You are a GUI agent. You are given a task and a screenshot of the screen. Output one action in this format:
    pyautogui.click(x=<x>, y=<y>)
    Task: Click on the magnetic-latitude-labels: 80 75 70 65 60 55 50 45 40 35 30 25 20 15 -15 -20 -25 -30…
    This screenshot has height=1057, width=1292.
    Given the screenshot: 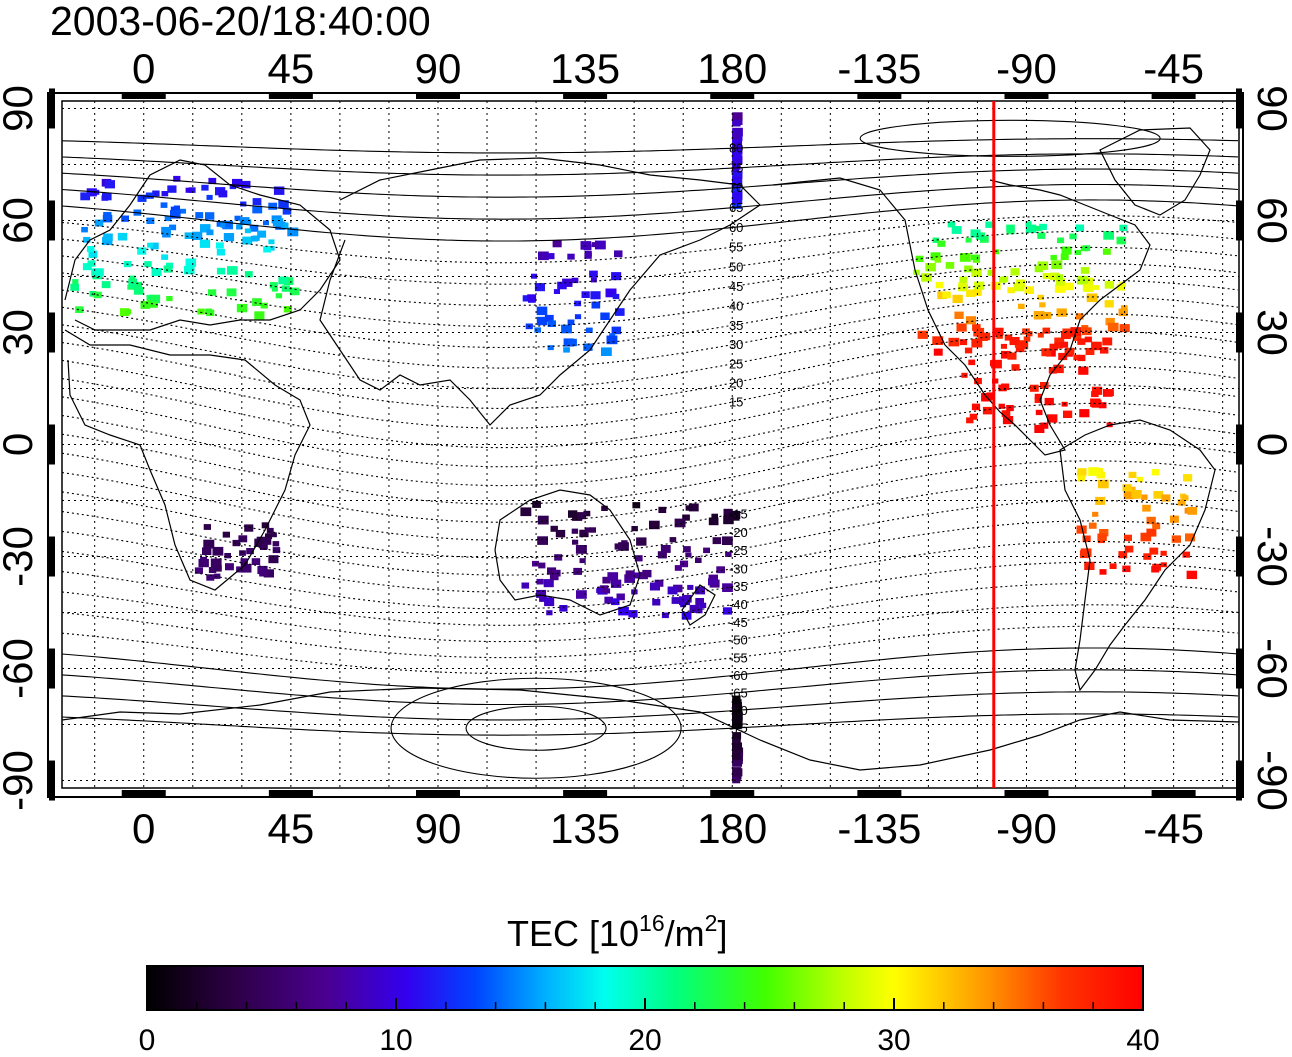 What is the action you would take?
    pyautogui.click(x=738, y=437)
    